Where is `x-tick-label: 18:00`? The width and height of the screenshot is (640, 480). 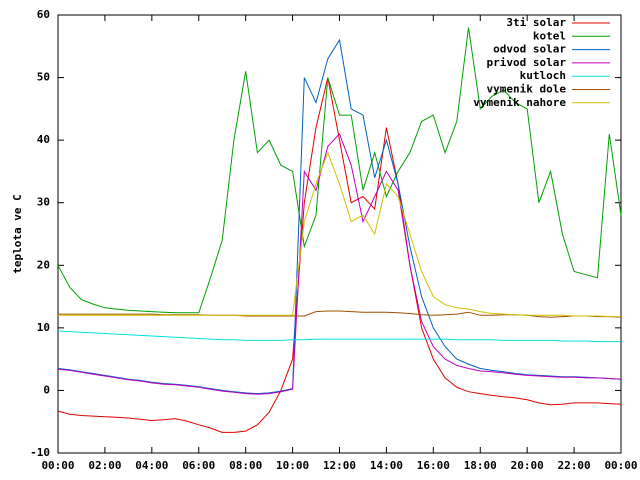
x-tick-label: 18:00 is located at coordinates (480, 465).